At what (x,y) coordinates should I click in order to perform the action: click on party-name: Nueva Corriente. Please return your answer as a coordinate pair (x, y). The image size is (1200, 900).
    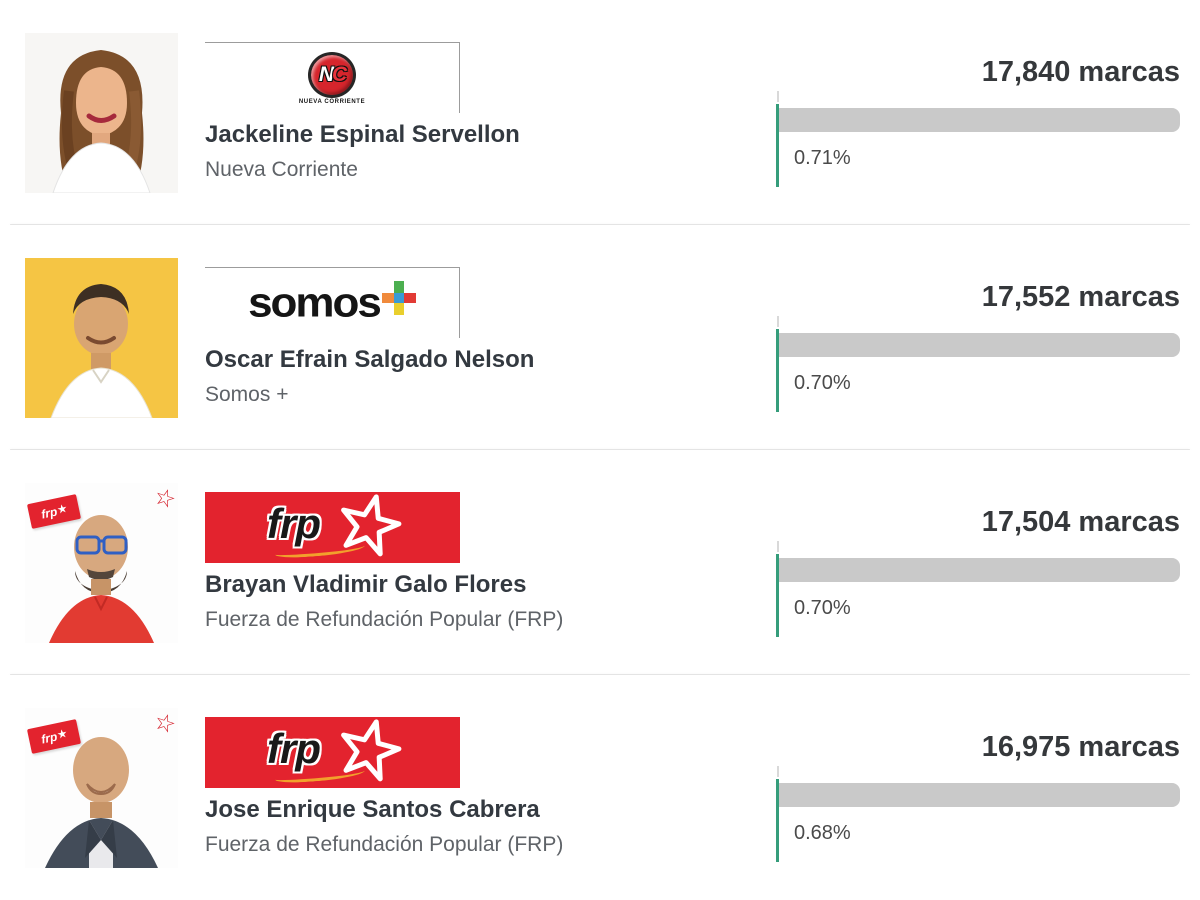
    Looking at the image, I should click on (281, 169).